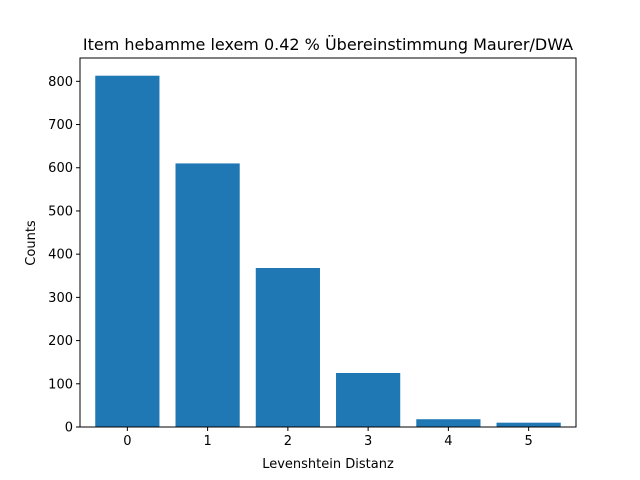 The width and height of the screenshot is (640, 480). Describe the element at coordinates (60, 384) in the screenshot. I see `y-tick-label: 100` at that location.